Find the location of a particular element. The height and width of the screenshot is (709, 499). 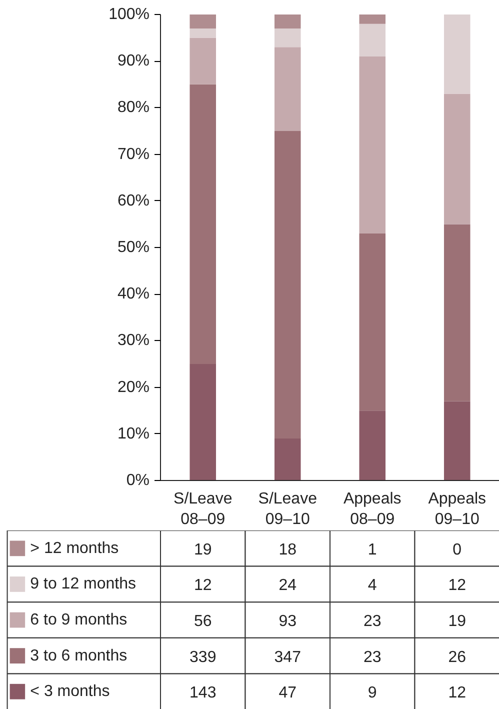

legend-label: 6 to 9 months is located at coordinates (79, 620).